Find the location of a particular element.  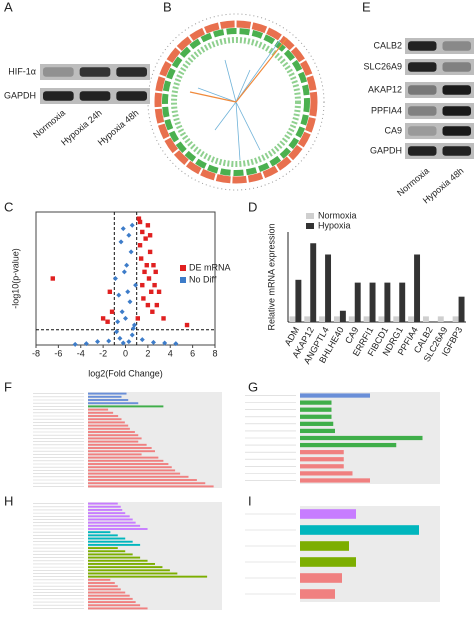

circos-ring is located at coordinates (236, 102).